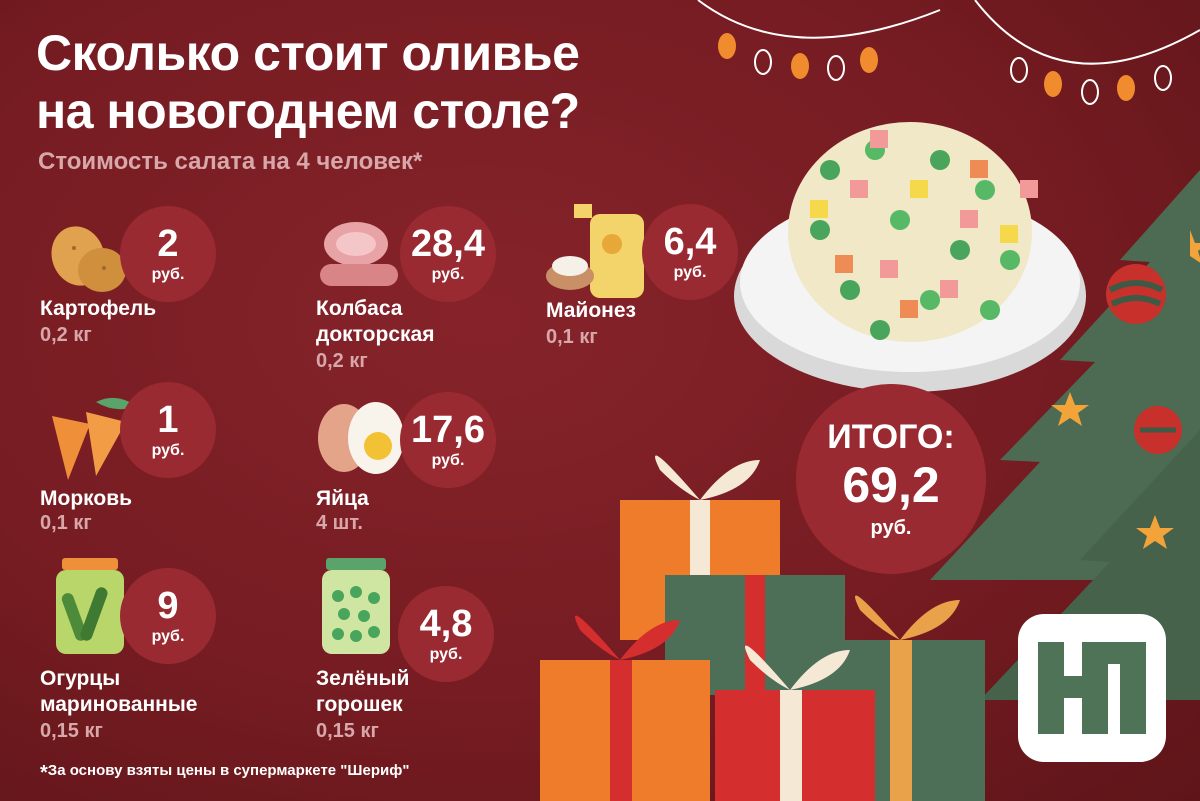 The height and width of the screenshot is (801, 1200). I want to click on price-badge: 6,4 руб., so click(690, 252).